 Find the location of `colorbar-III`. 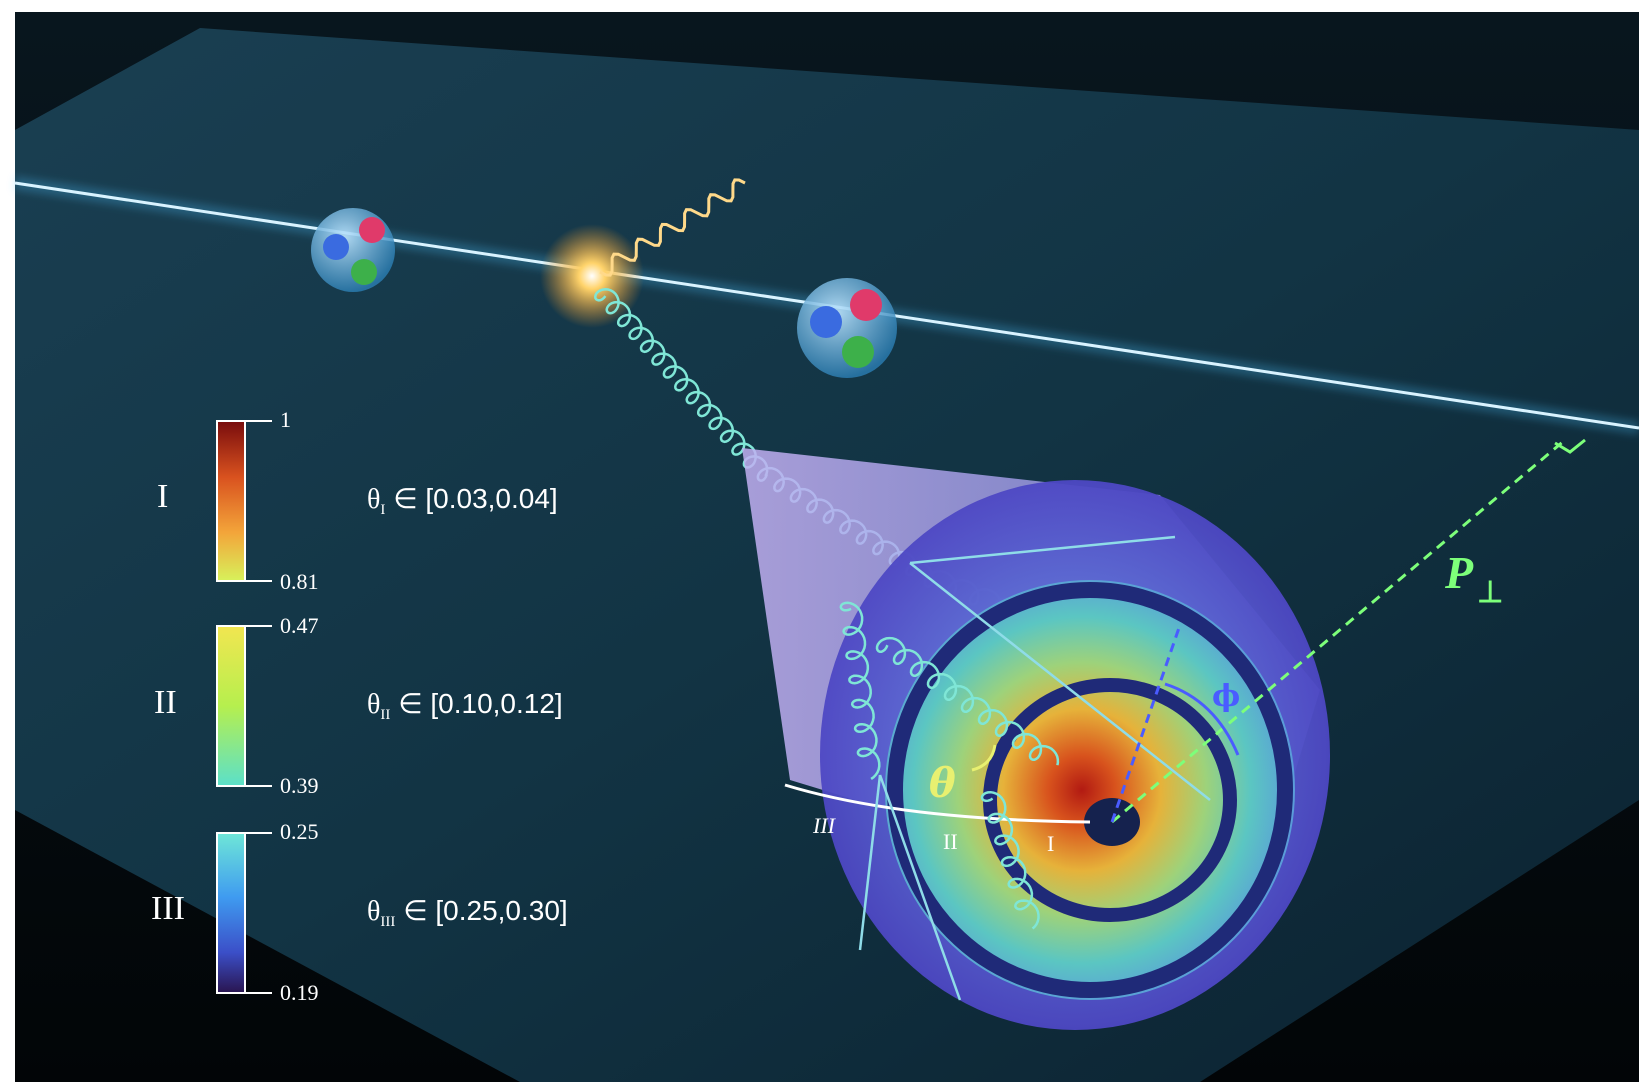

colorbar-III is located at coordinates (231, 913).